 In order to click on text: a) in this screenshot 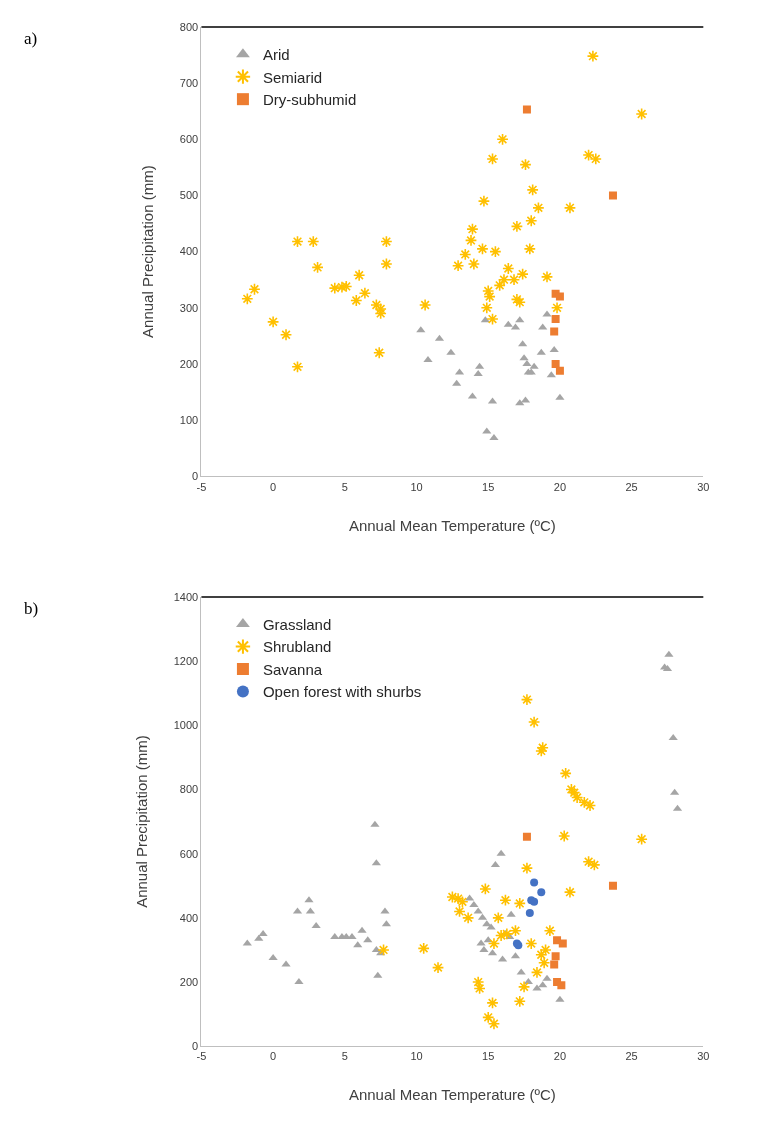, I will do `click(31, 38)`.